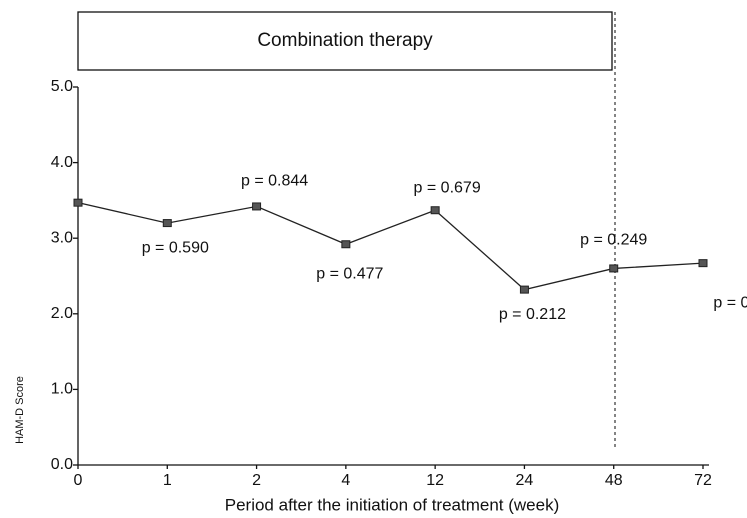 The image size is (747, 518). Describe the element at coordinates (62, 237) in the screenshot. I see `y-tick-label: 3.0` at that location.